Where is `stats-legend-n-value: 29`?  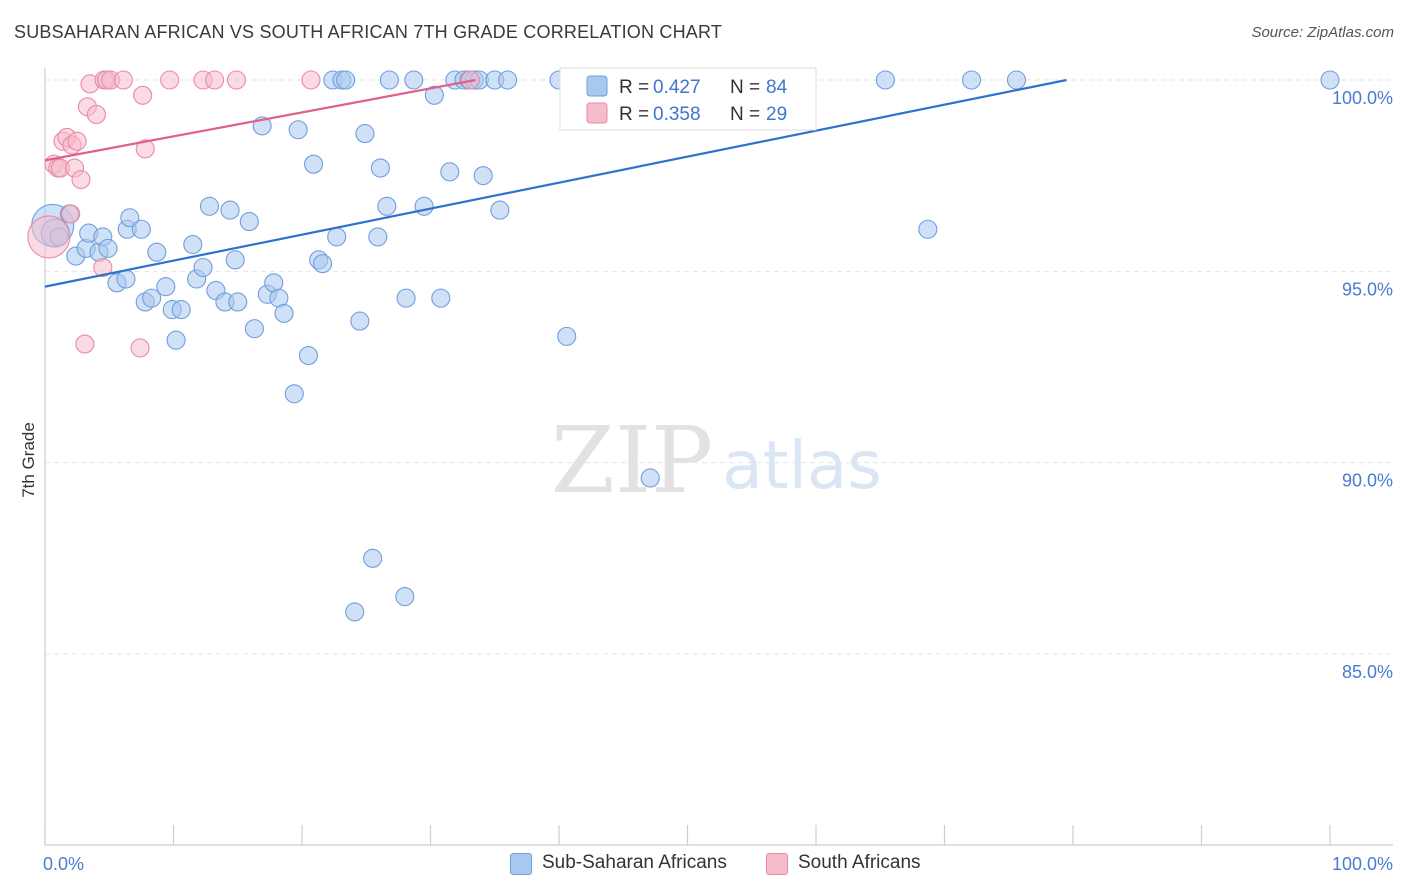
stats-legend-n-value: 29 is located at coordinates (776, 114).